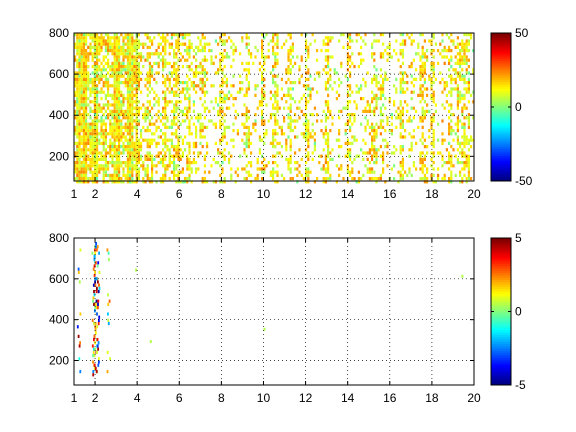 This screenshot has width=576, height=432. Describe the element at coordinates (59, 279) in the screenshot. I see `y-tick-label: 600` at that location.